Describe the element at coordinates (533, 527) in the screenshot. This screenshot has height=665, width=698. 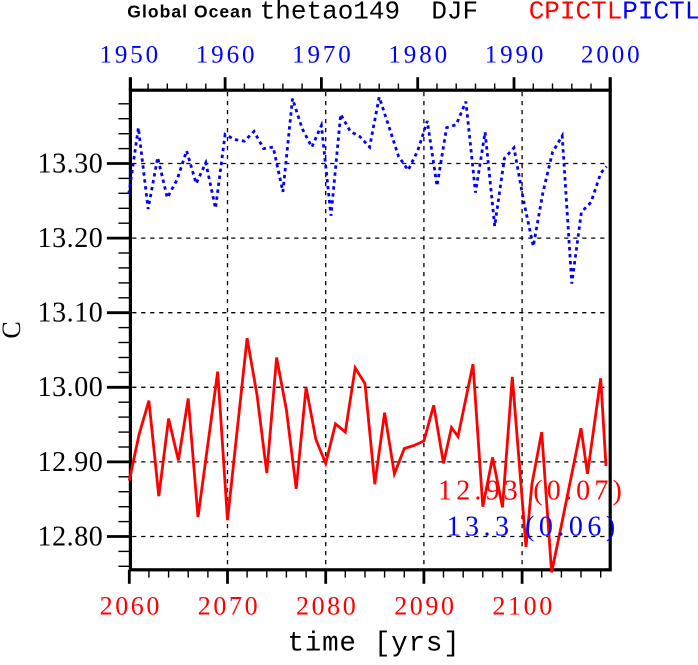
I see `svg-text: 13.3 (0.06)` at that location.